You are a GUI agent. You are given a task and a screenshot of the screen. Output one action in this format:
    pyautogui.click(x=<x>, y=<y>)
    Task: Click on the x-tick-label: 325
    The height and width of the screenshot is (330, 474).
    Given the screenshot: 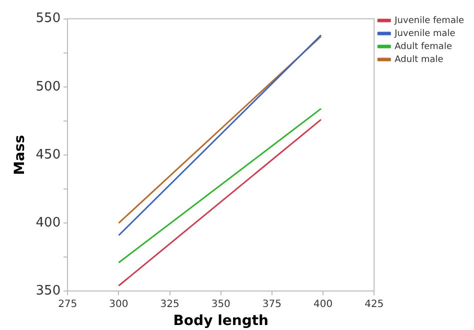 What is the action you would take?
    pyautogui.click(x=170, y=304)
    